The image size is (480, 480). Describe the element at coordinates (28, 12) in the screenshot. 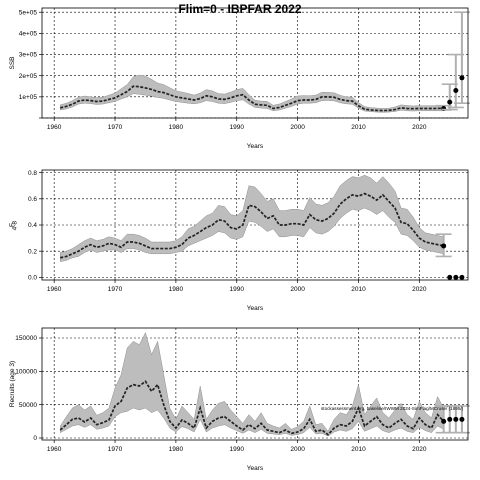

I see `y-tick-label: 5e+05` at that location.